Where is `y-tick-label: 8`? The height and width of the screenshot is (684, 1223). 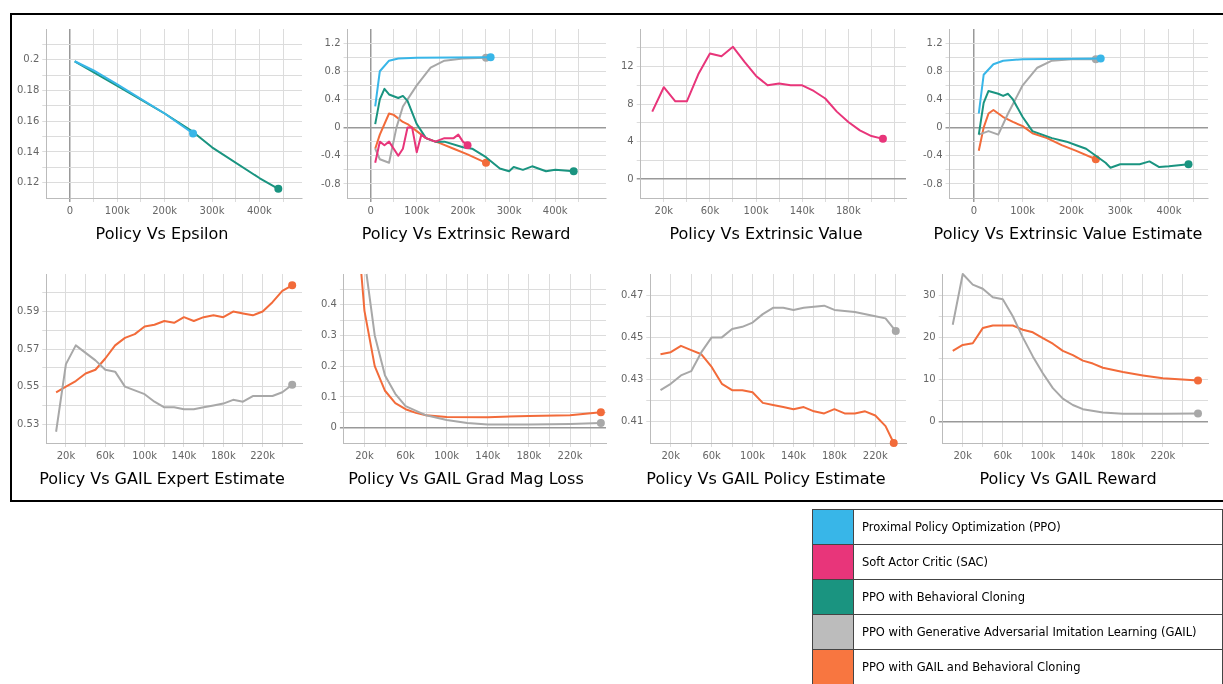
y-tick-label: 8 is located at coordinates (630, 103).